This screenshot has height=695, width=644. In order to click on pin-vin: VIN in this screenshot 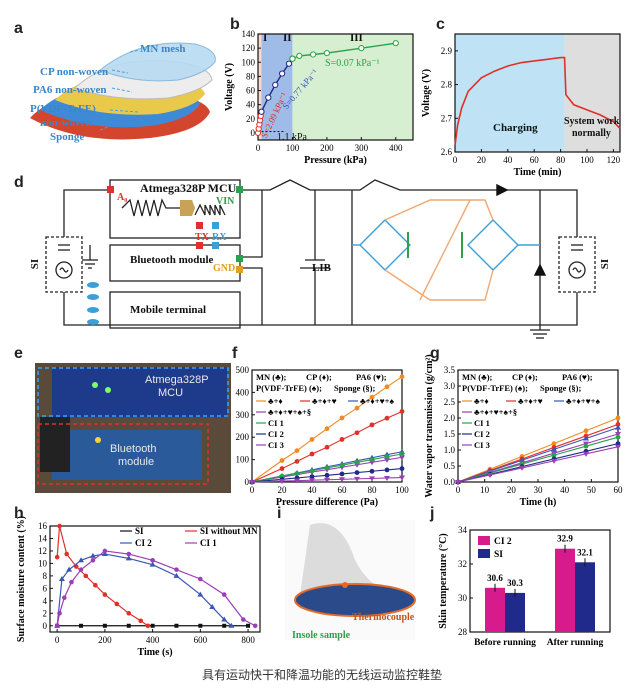, I will do `click(225, 201)`.